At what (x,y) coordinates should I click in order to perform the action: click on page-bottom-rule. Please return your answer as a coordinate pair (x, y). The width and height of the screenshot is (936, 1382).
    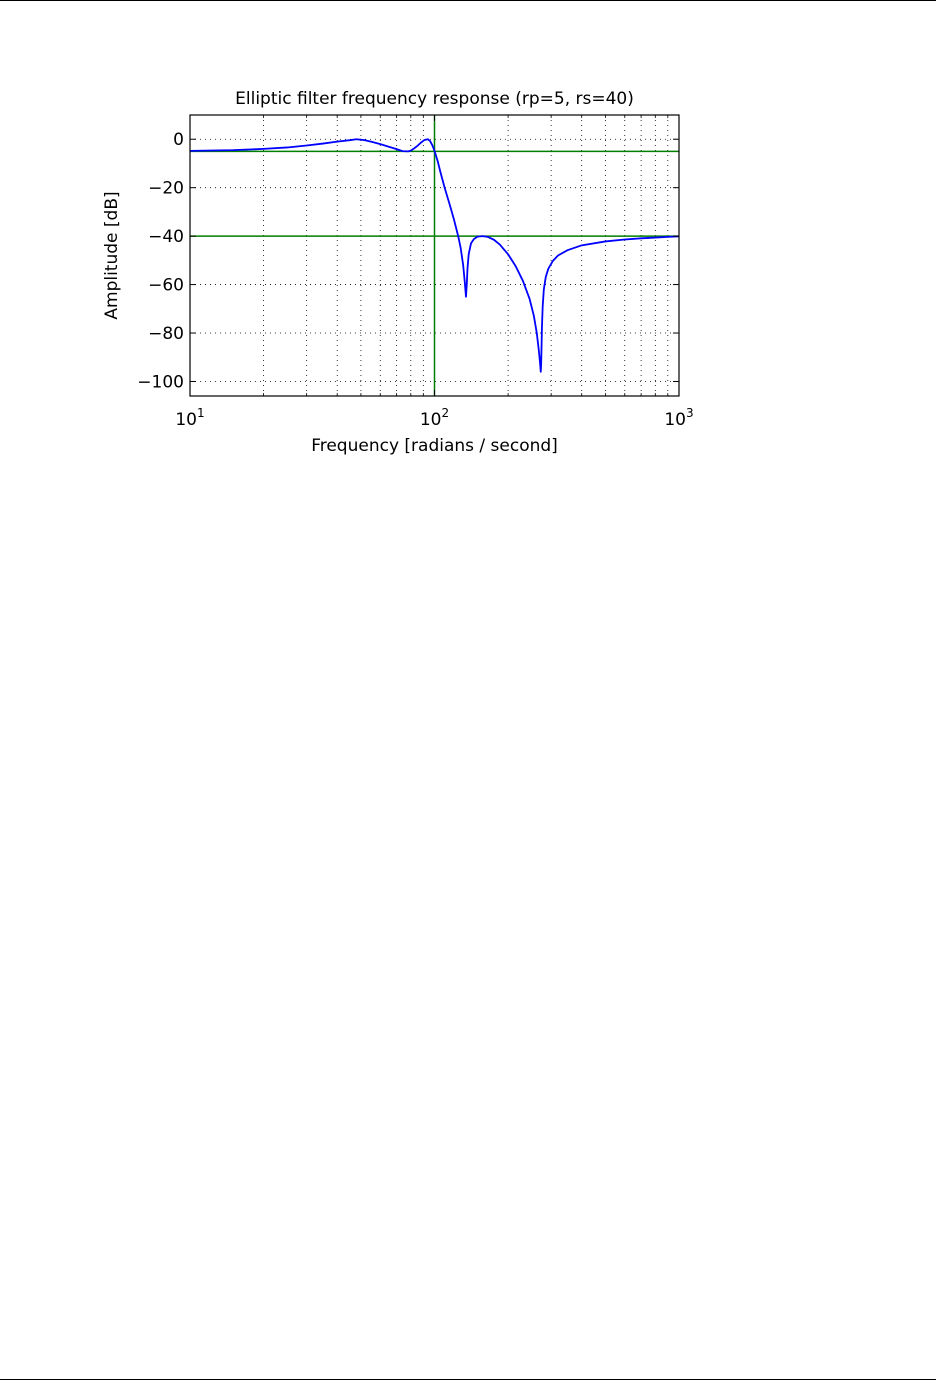
    Looking at the image, I should click on (468, 1379).